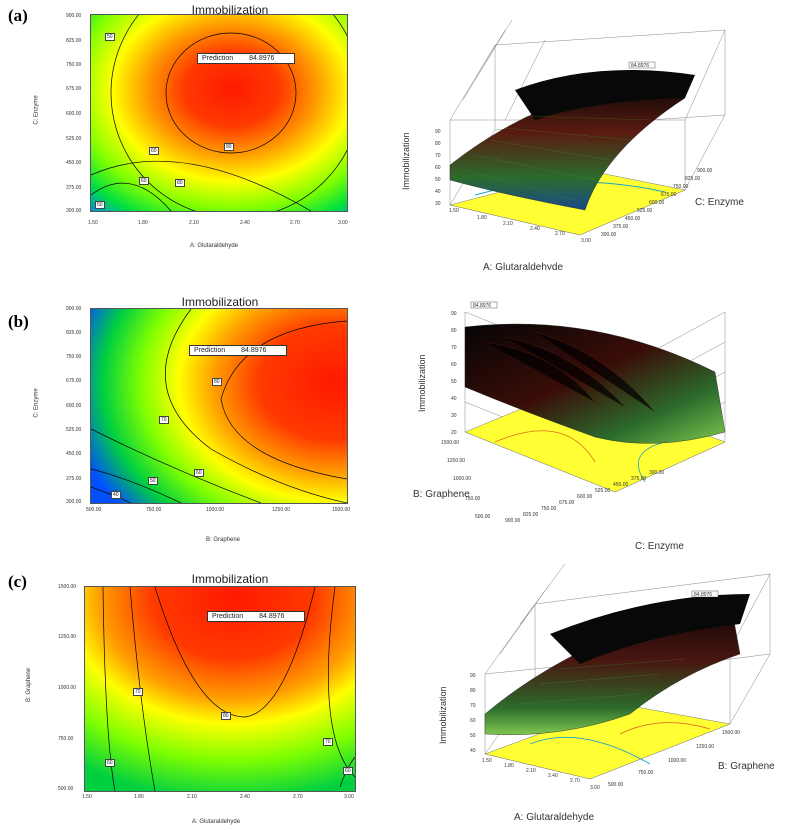 The height and width of the screenshot is (830, 787). What do you see at coordinates (659, 546) in the screenshot?
I see `x-axis-label: C: Enzyme` at bounding box center [659, 546].